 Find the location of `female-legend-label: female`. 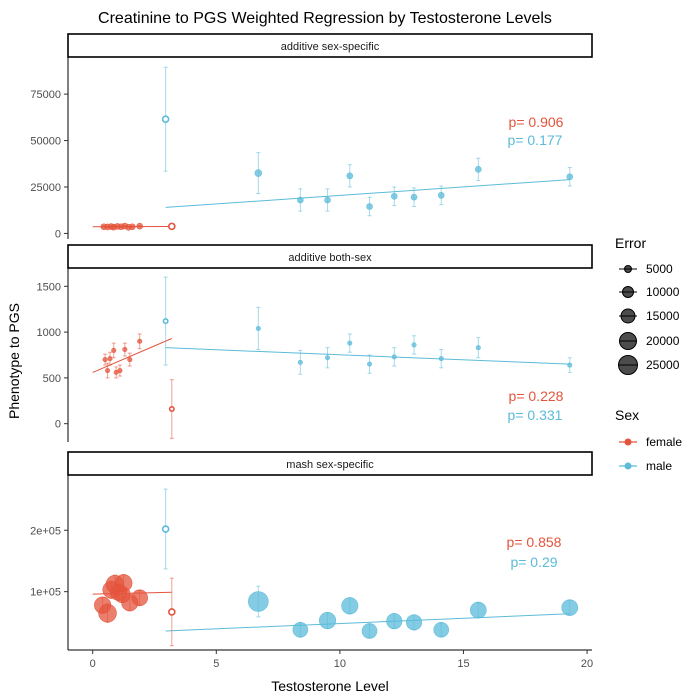

female-legend-label: female is located at coordinates (664, 442).